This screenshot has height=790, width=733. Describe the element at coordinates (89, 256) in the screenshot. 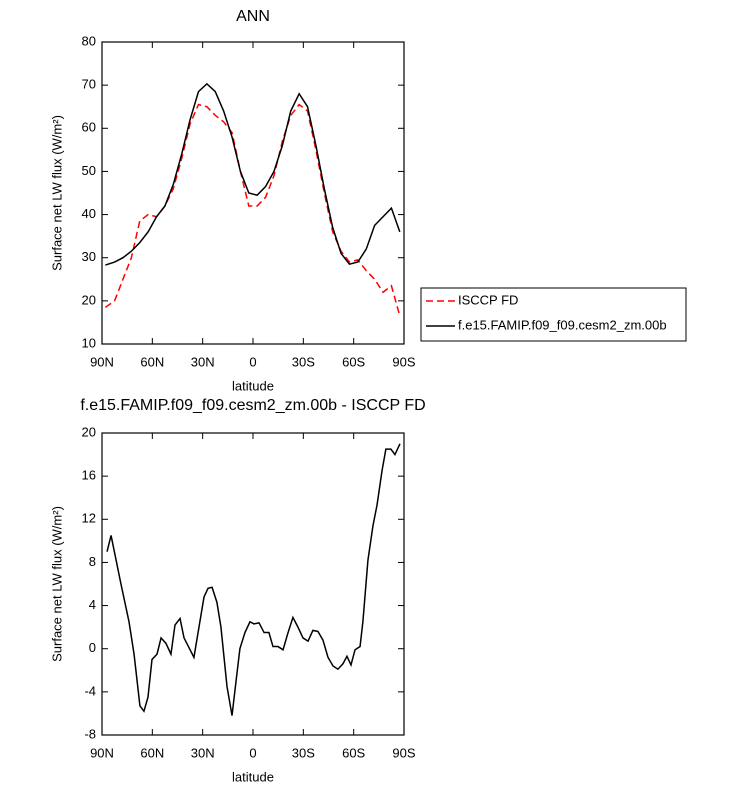

I see `y-tick-label: 30` at that location.